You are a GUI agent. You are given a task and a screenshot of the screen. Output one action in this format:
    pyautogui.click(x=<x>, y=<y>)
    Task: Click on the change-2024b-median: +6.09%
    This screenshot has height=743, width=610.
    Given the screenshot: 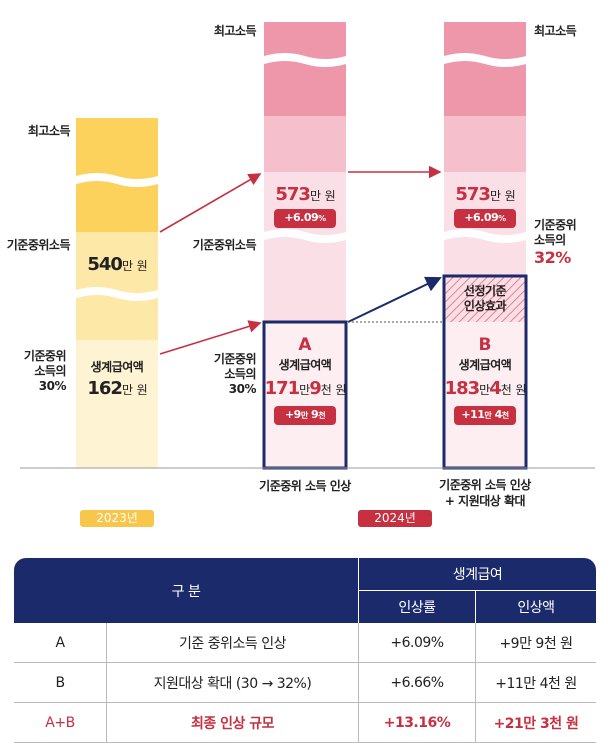 What is the action you would take?
    pyautogui.click(x=485, y=218)
    